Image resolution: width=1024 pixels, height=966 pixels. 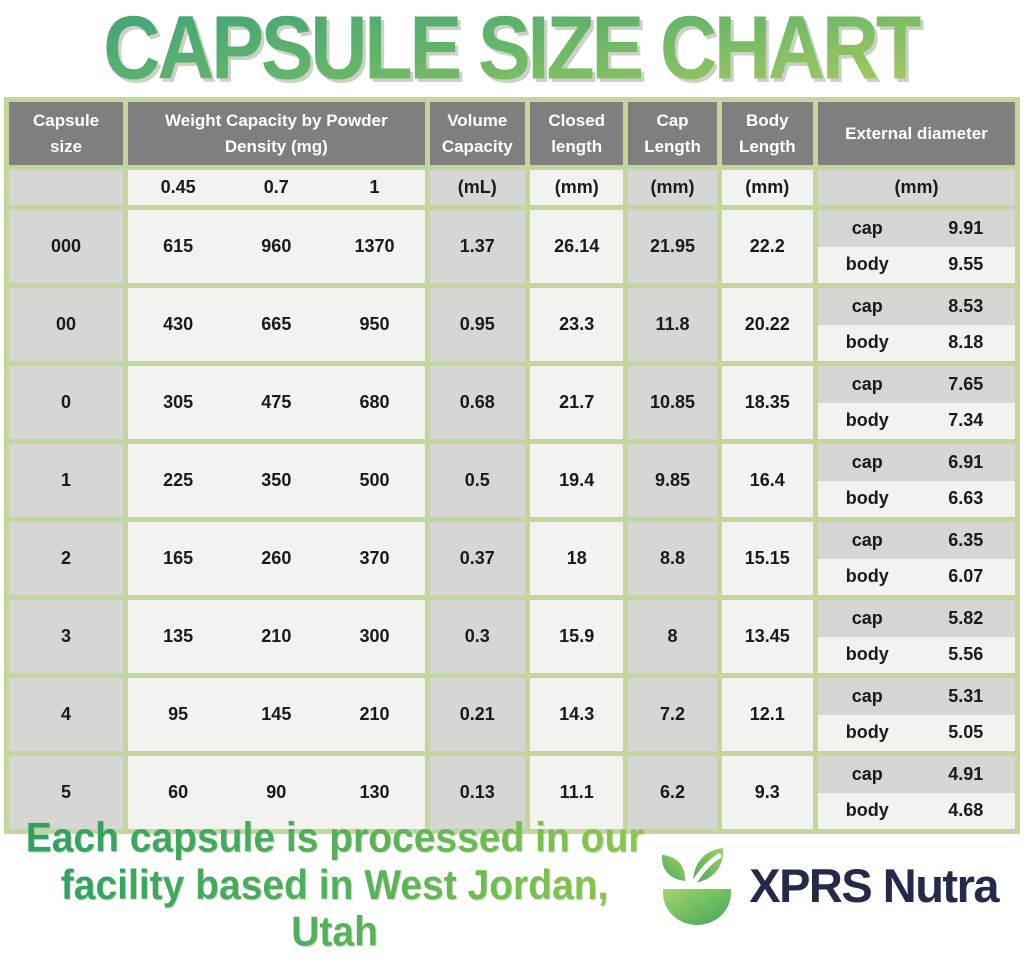 I want to click on header-cap-length: Cap Length, so click(x=672, y=133).